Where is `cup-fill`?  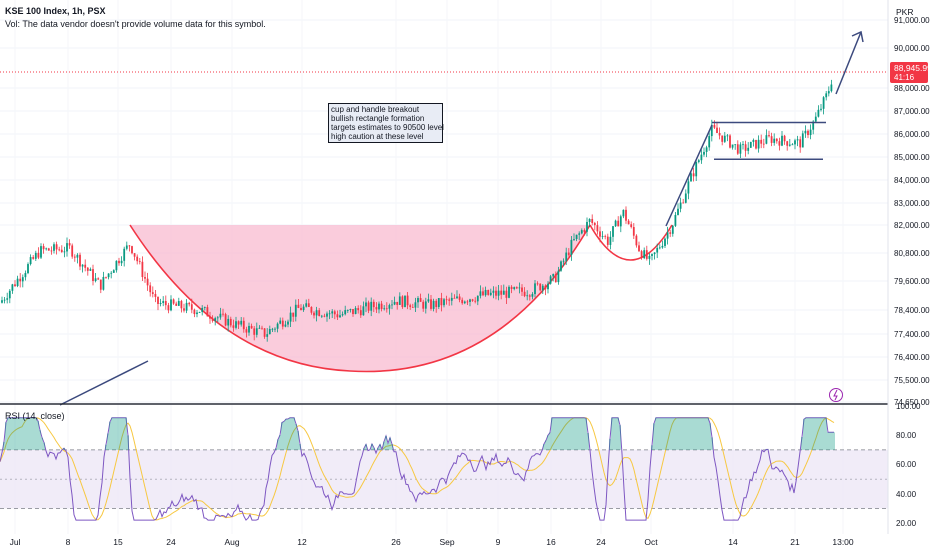 cup-fill is located at coordinates (360, 298).